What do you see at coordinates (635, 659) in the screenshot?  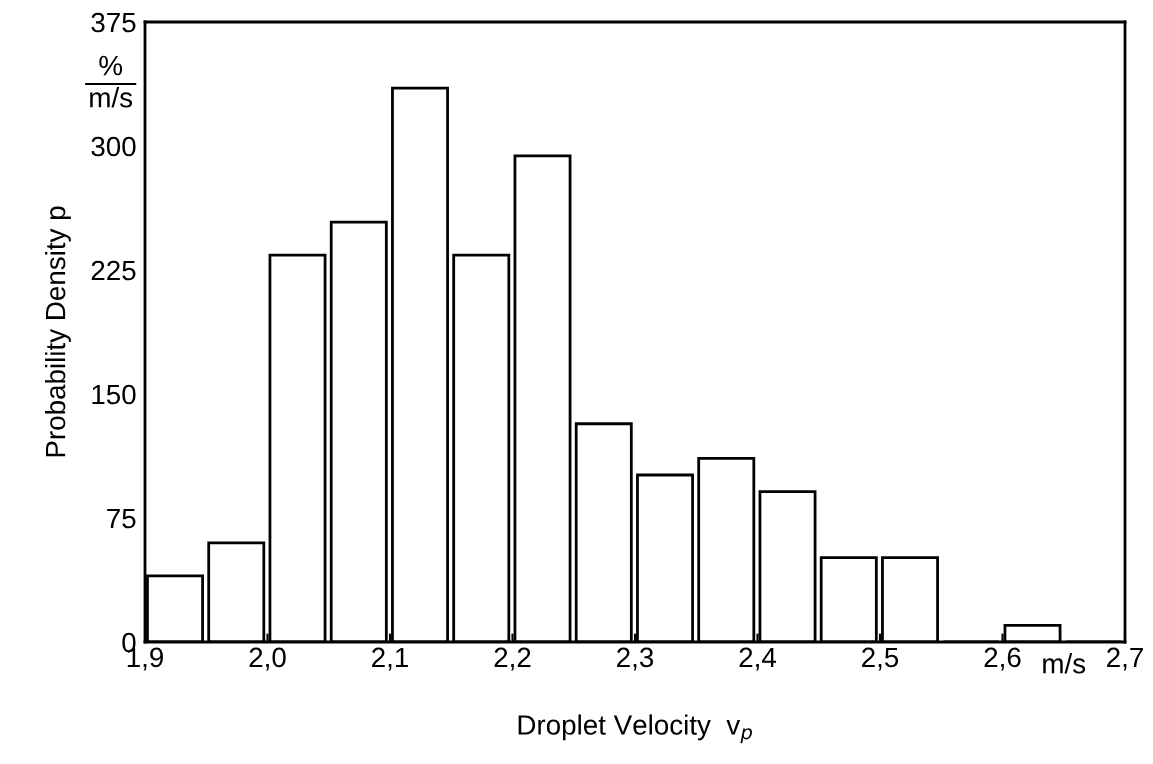 I see `x-tick-label: 2,3` at bounding box center [635, 659].